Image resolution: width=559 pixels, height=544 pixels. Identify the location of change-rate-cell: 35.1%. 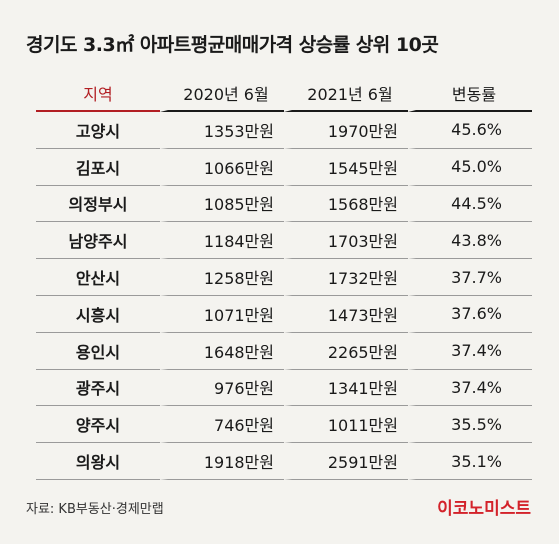
(470, 461).